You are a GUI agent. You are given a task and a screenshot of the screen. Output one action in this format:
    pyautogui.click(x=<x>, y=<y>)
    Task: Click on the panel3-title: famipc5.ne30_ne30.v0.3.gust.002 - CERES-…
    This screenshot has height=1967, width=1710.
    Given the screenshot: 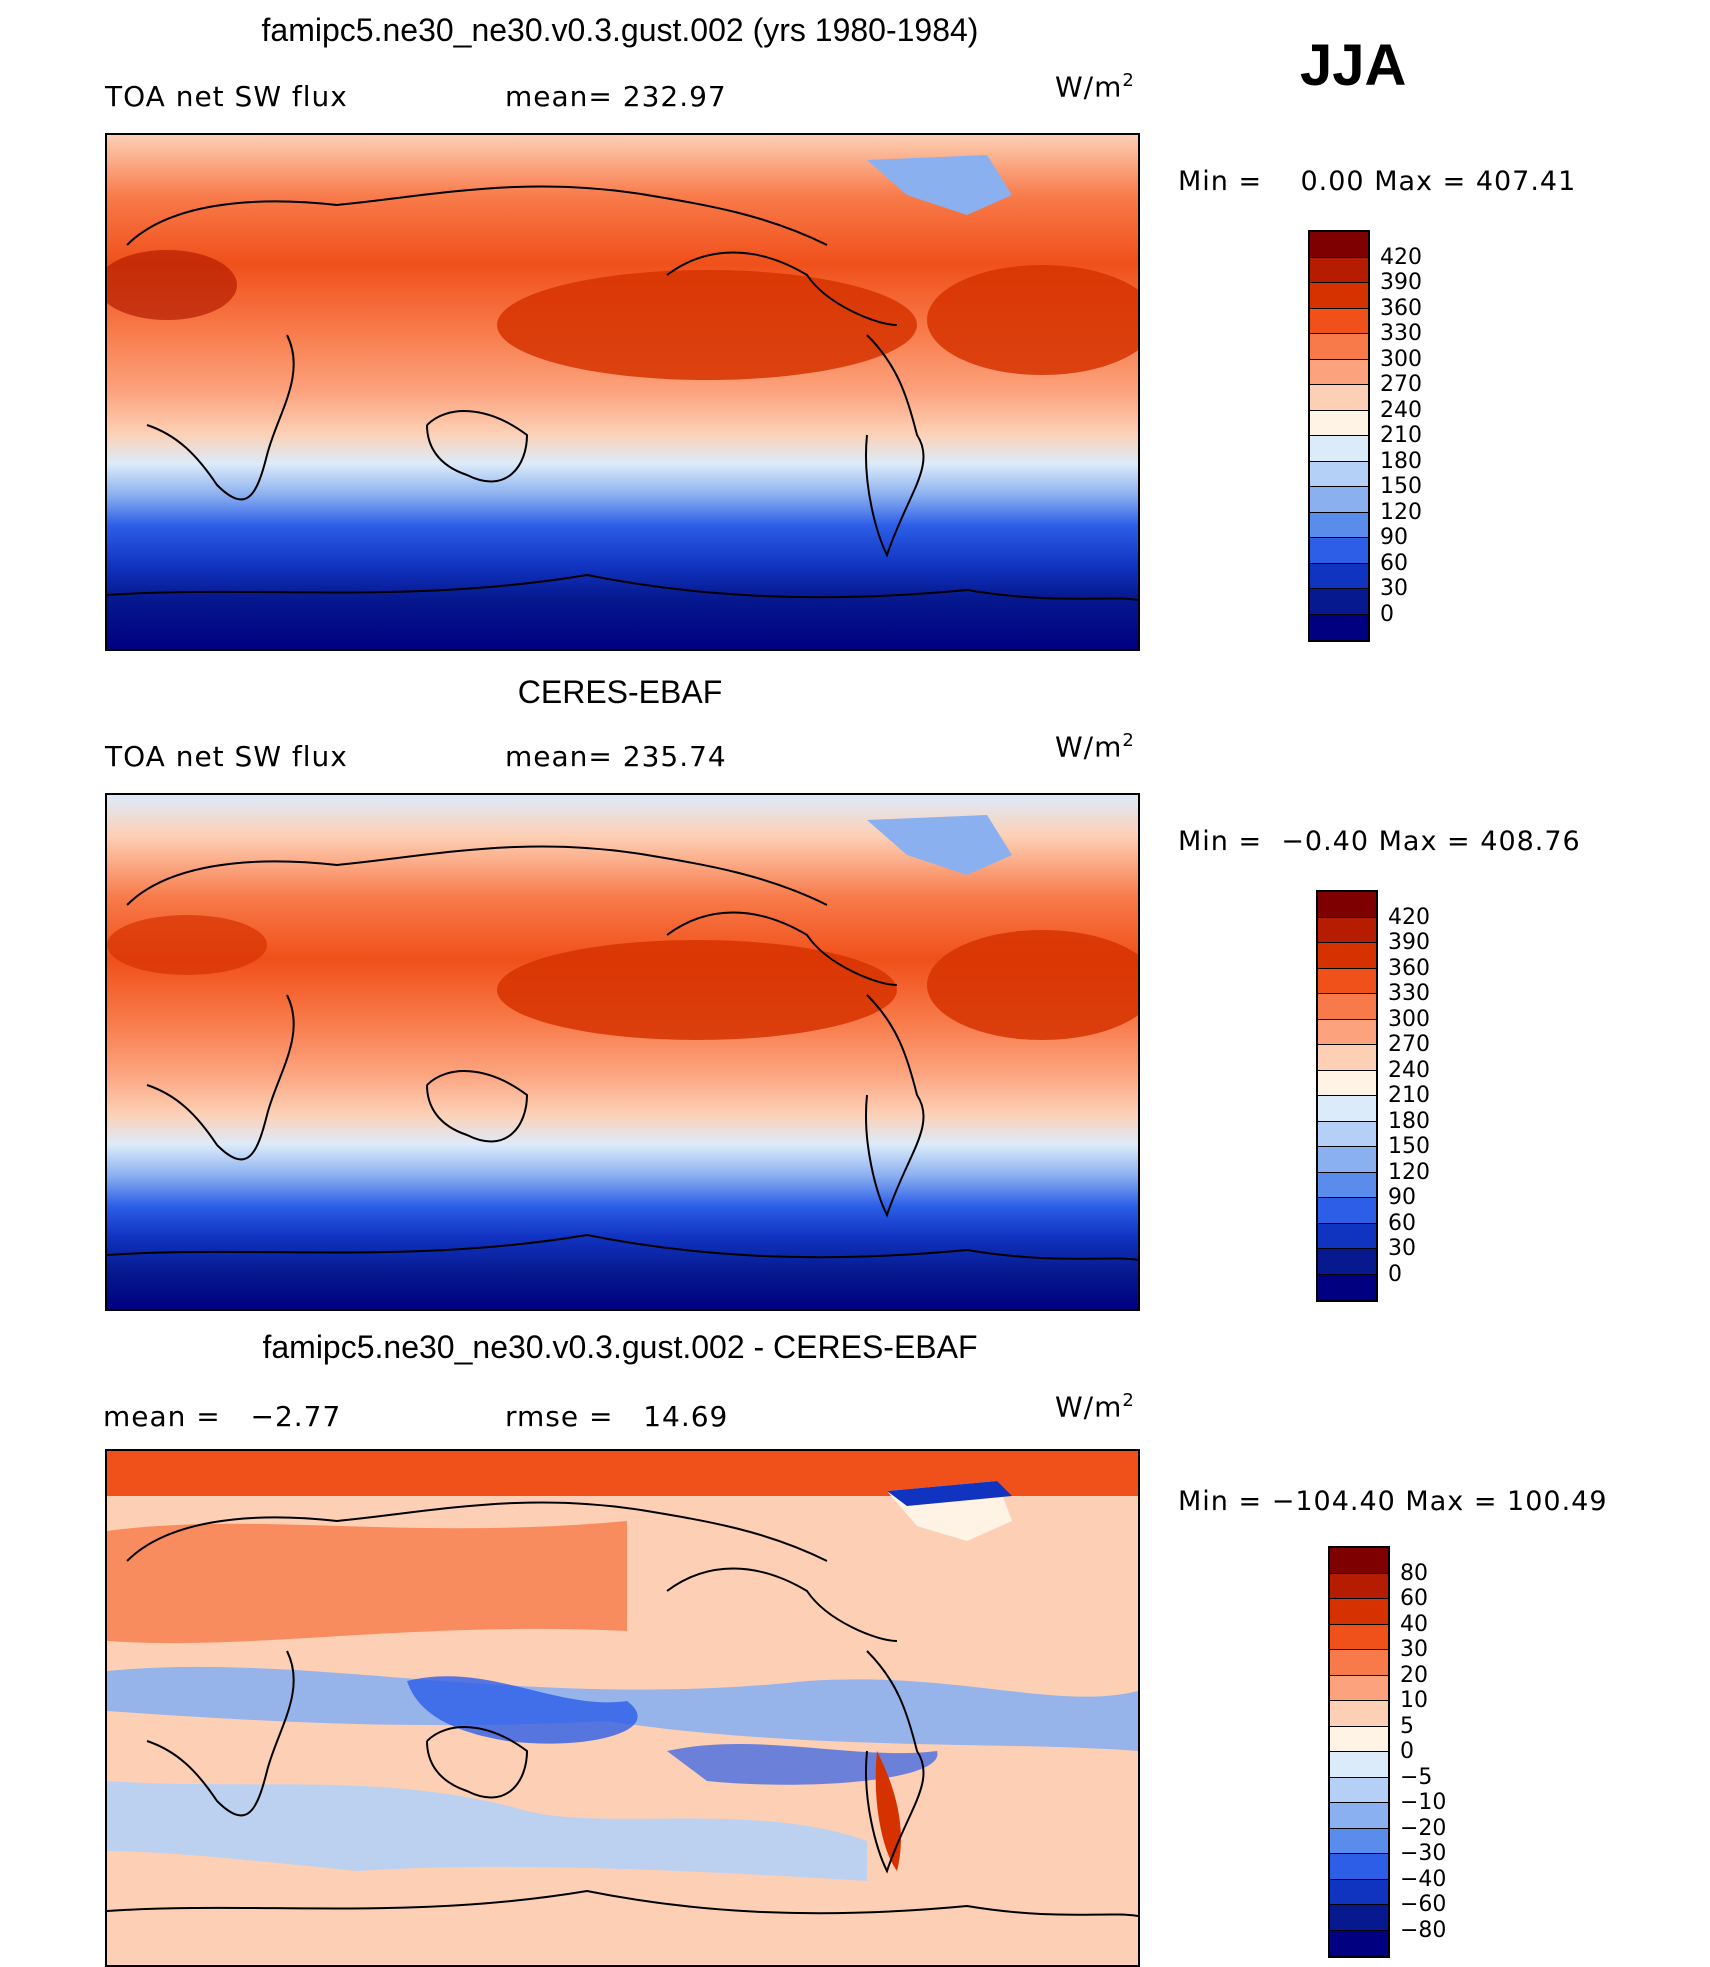 What is the action you would take?
    pyautogui.click(x=620, y=1347)
    